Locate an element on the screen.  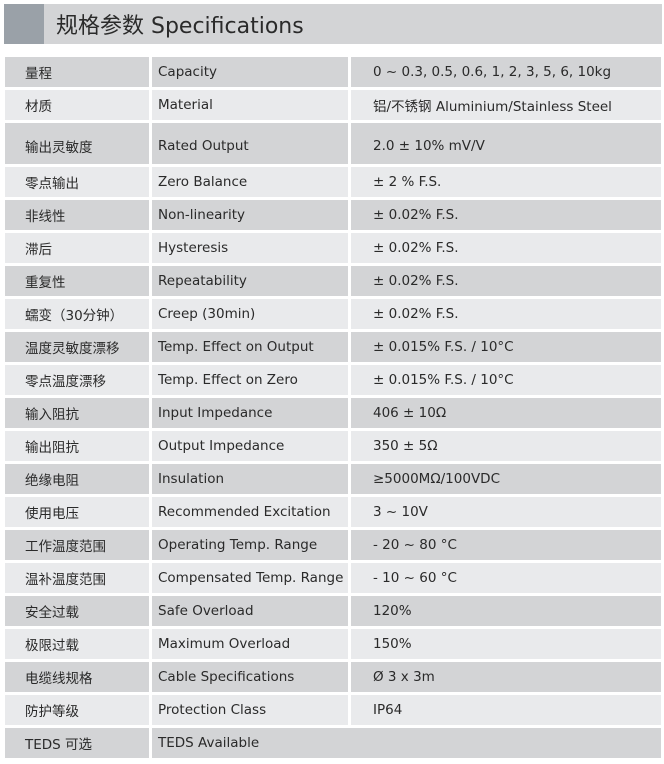
spec-value: - 10 ~ 60 °C is located at coordinates (506, 578).